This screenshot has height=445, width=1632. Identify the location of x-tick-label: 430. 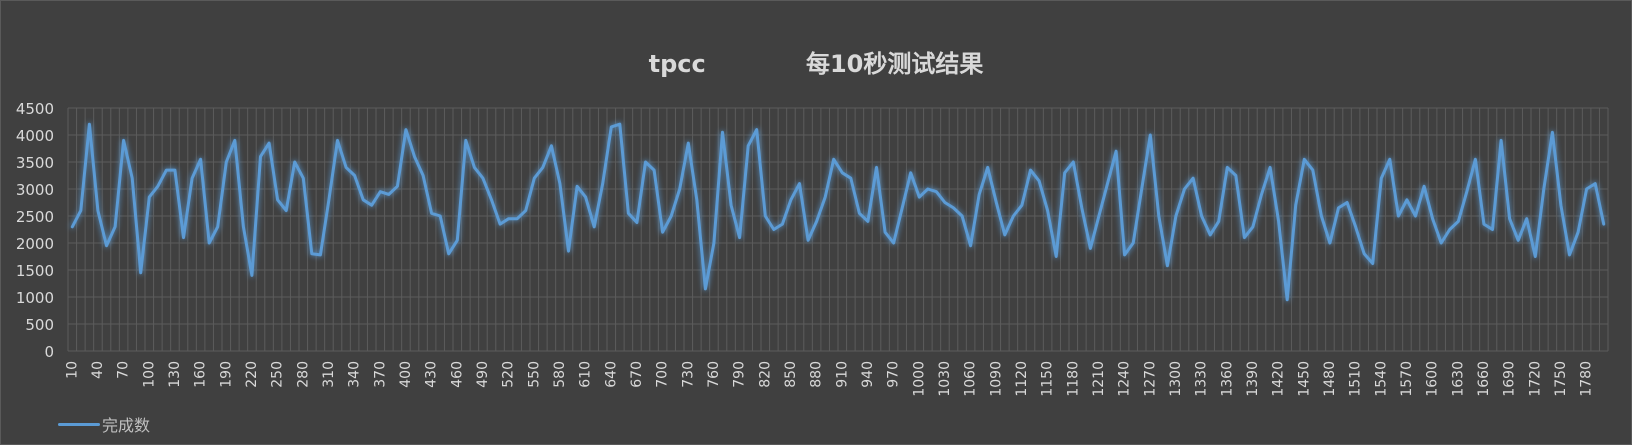
(432, 374).